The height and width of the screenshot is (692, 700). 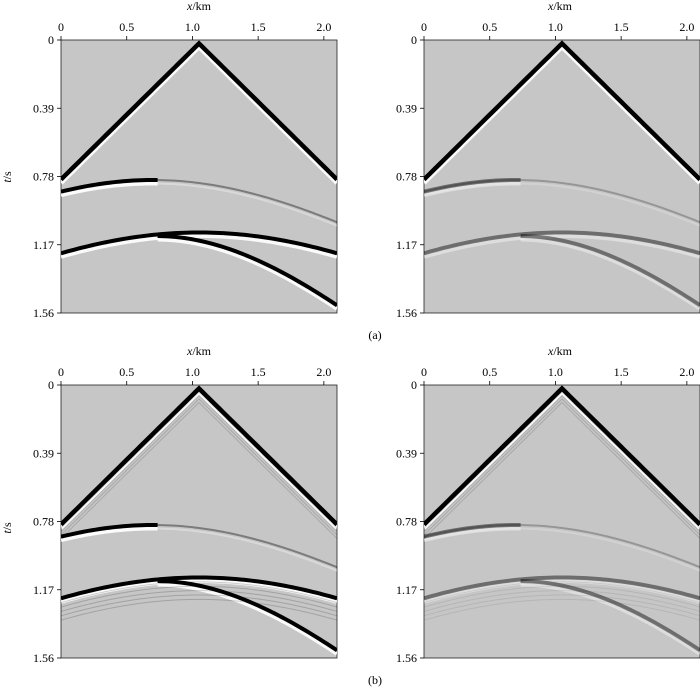 I want to click on caption-b: (b), so click(x=375, y=680).